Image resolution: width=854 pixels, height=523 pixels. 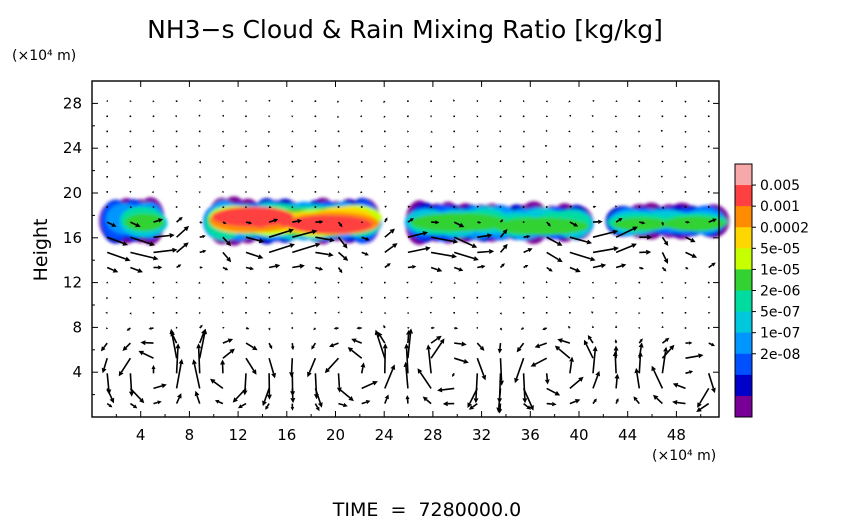 What do you see at coordinates (286, 435) in the screenshot?
I see `x-tick-label: 16` at bounding box center [286, 435].